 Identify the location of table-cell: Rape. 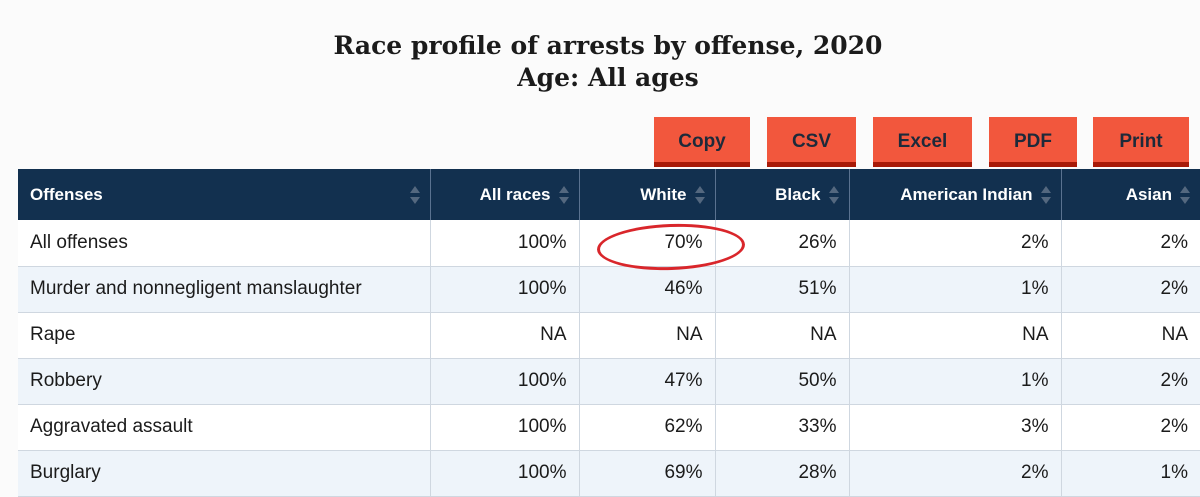
(224, 335).